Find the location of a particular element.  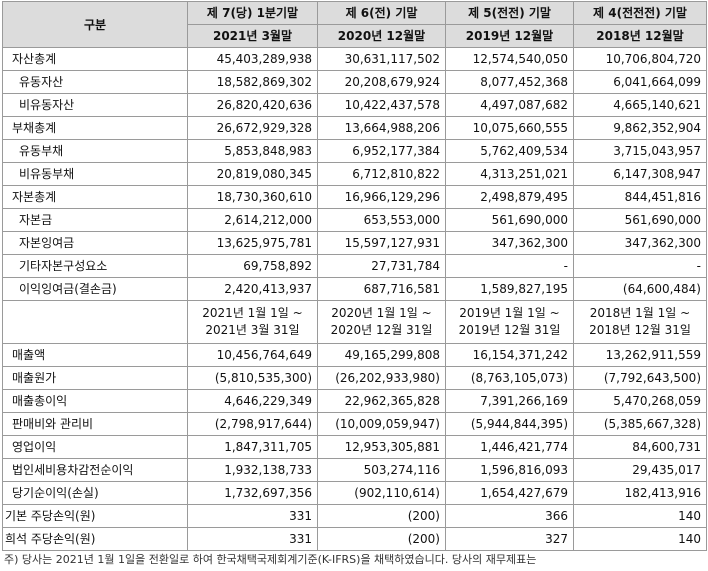

value-cell: 30,631,117,502 is located at coordinates (381, 59).